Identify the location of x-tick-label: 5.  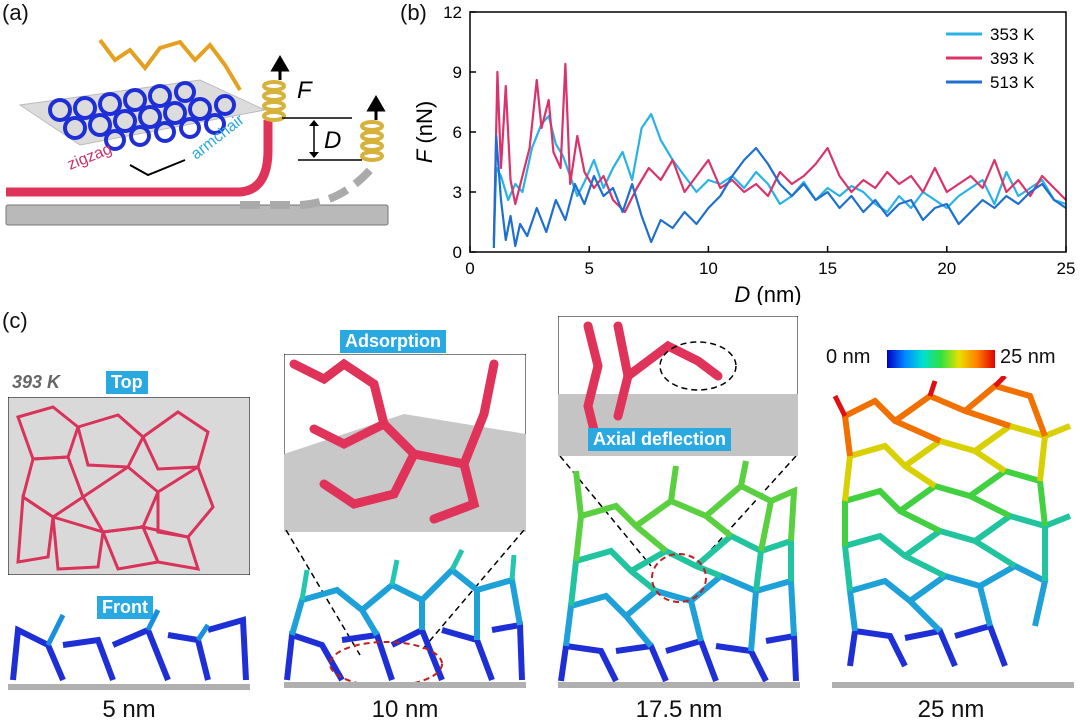
(588, 268).